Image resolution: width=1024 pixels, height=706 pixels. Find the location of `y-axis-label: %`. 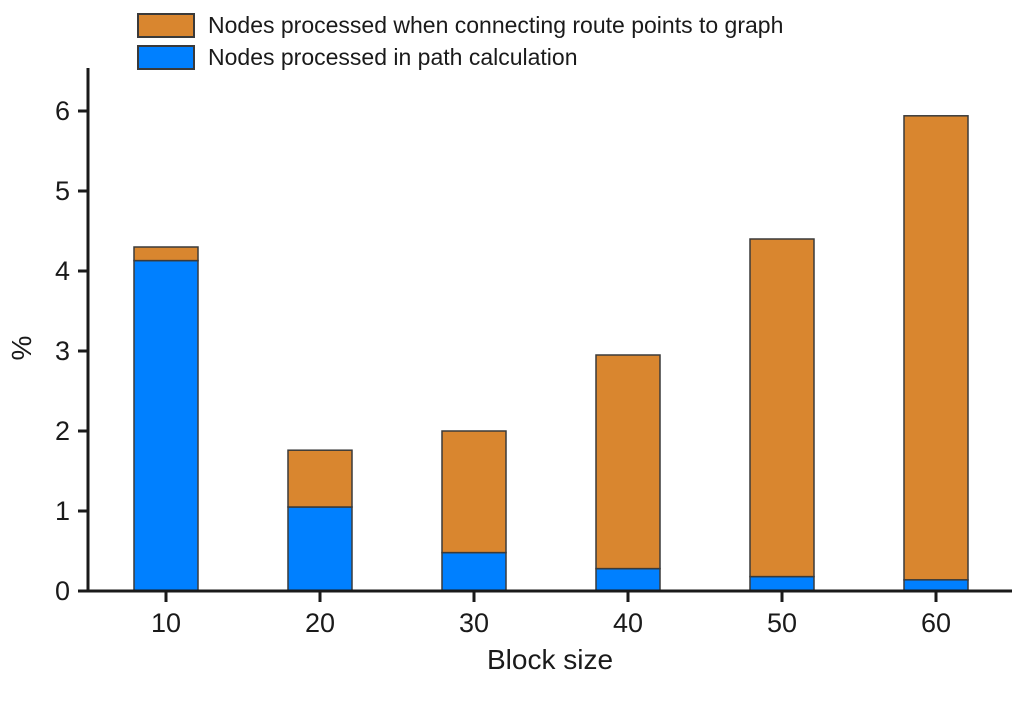

y-axis-label: % is located at coordinates (21, 348).